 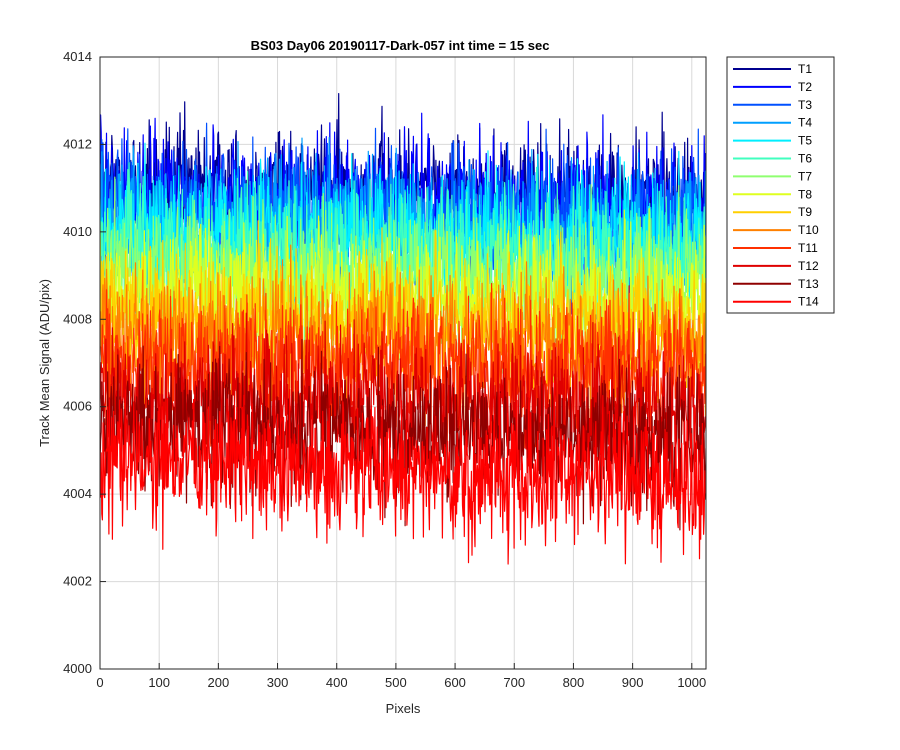 What do you see at coordinates (808, 284) in the screenshot?
I see `legend-label: T13` at bounding box center [808, 284].